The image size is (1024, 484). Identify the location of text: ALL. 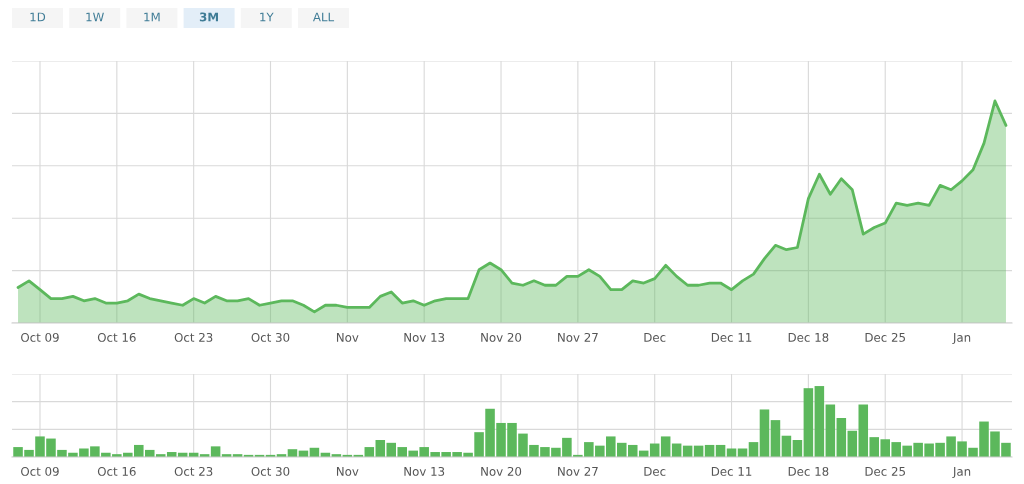
(323, 17).